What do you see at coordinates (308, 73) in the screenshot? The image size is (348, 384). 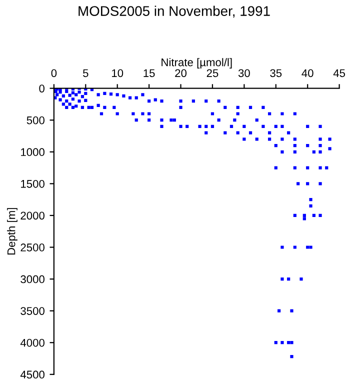 I see `x-tick-label: 40` at bounding box center [308, 73].